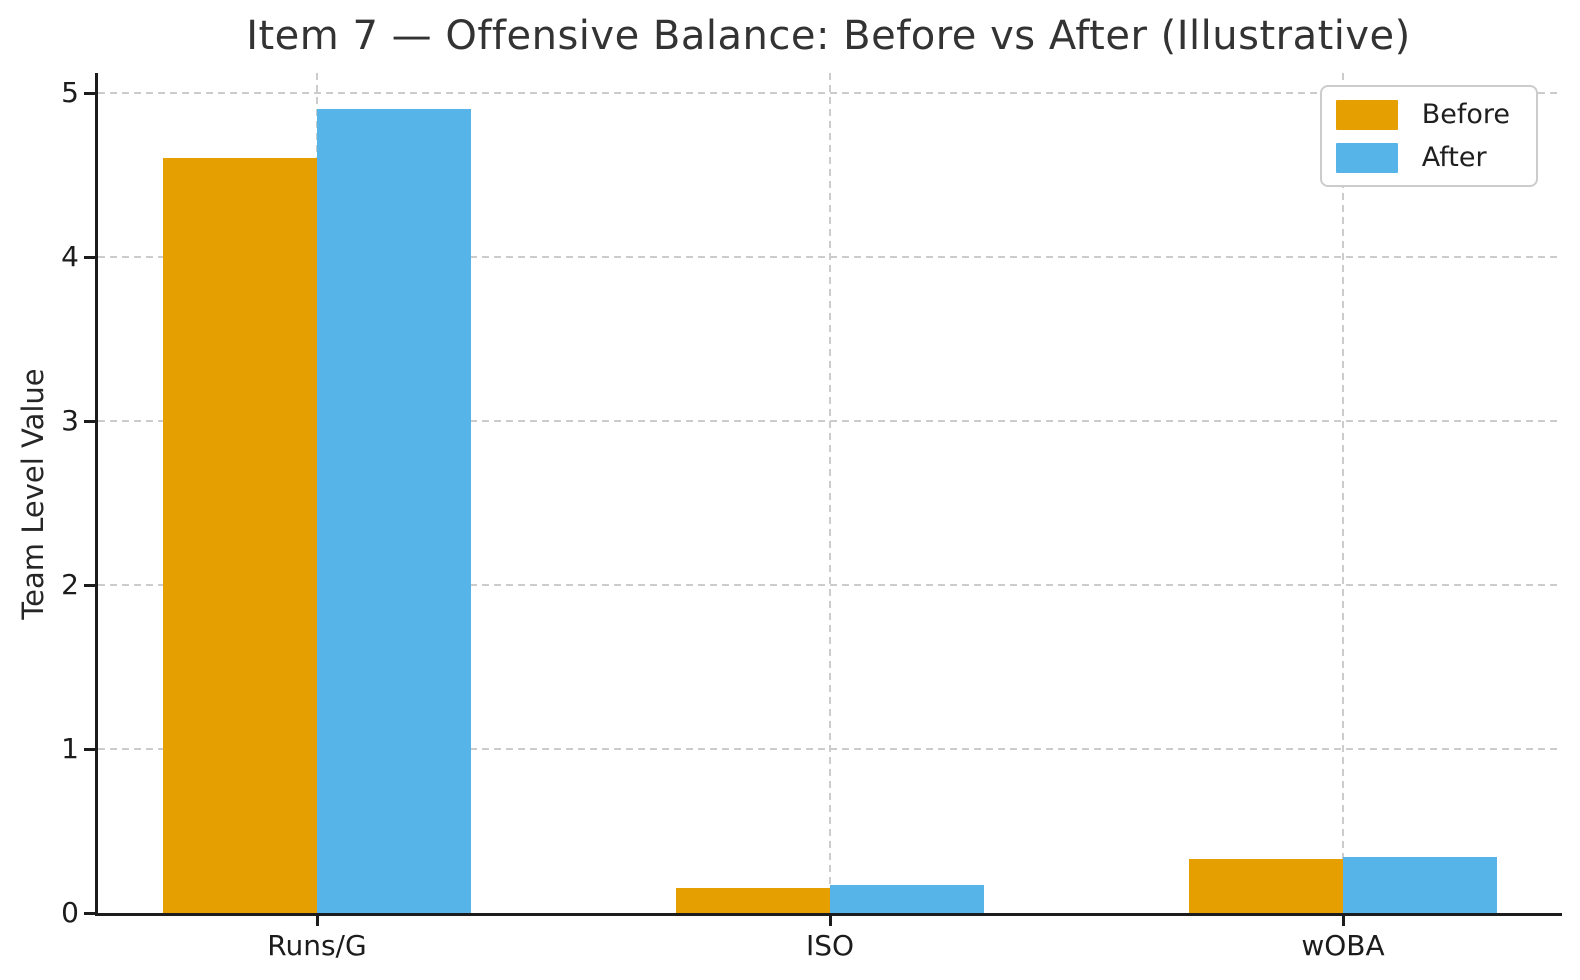 The height and width of the screenshot is (980, 1580). What do you see at coordinates (70, 748) in the screenshot?
I see `y-tick-label-1: 1` at bounding box center [70, 748].